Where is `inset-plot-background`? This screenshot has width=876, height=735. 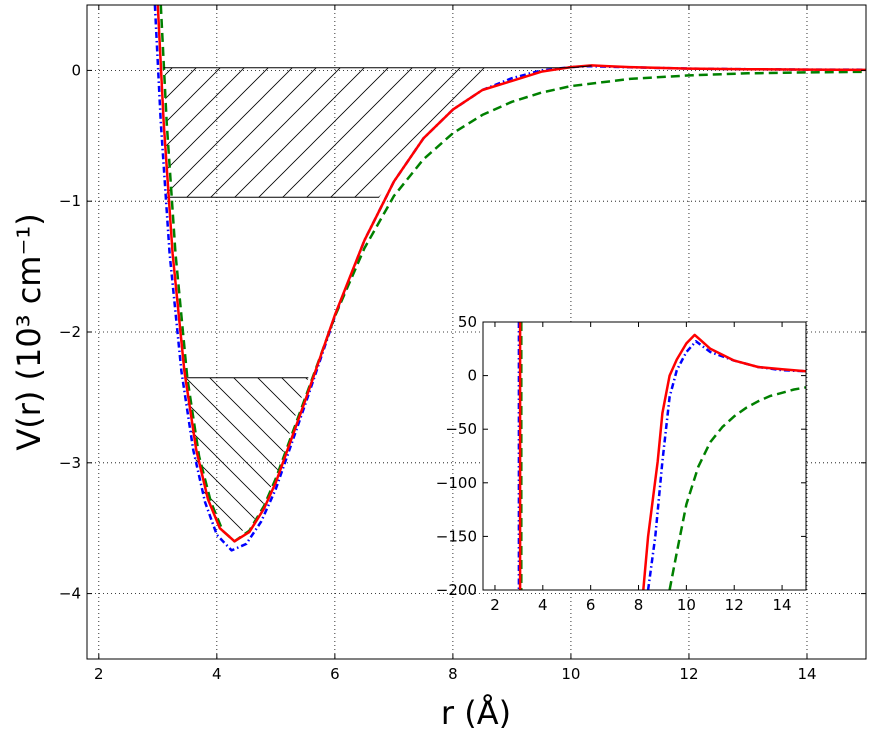 inset-plot-background is located at coordinates (644, 456).